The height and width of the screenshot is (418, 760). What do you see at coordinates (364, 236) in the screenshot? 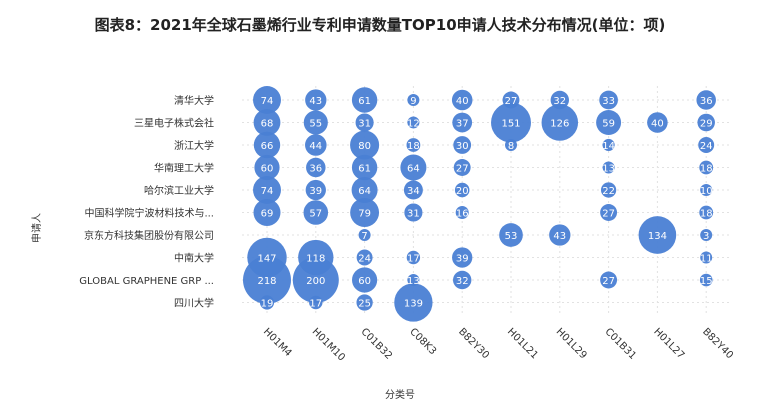
I see `bubble-value-label: 7` at bounding box center [364, 236].